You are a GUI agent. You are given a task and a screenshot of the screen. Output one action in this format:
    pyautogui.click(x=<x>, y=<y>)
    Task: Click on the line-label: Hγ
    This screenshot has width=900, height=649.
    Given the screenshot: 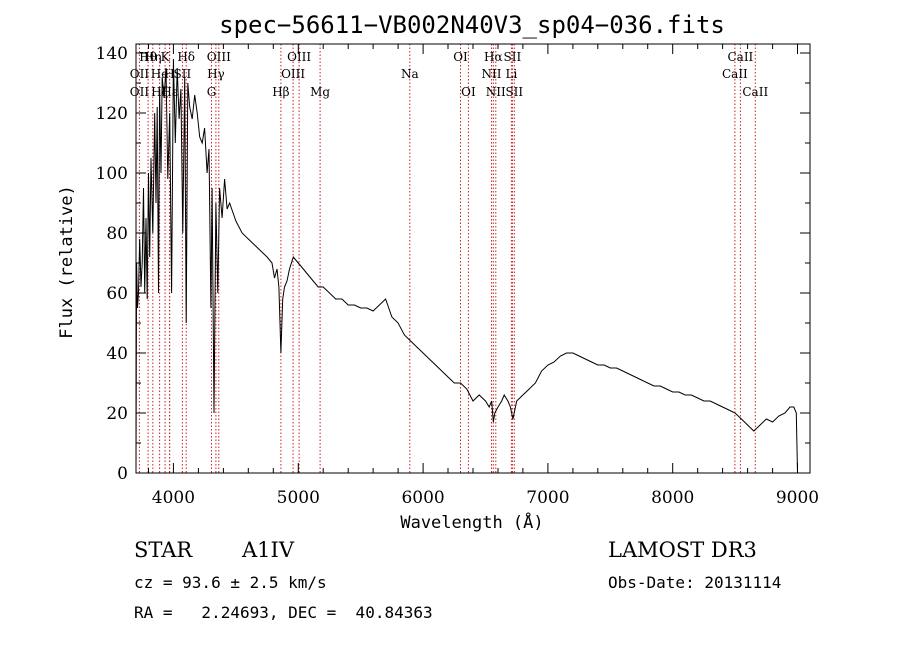 What is the action you would take?
    pyautogui.click(x=216, y=74)
    